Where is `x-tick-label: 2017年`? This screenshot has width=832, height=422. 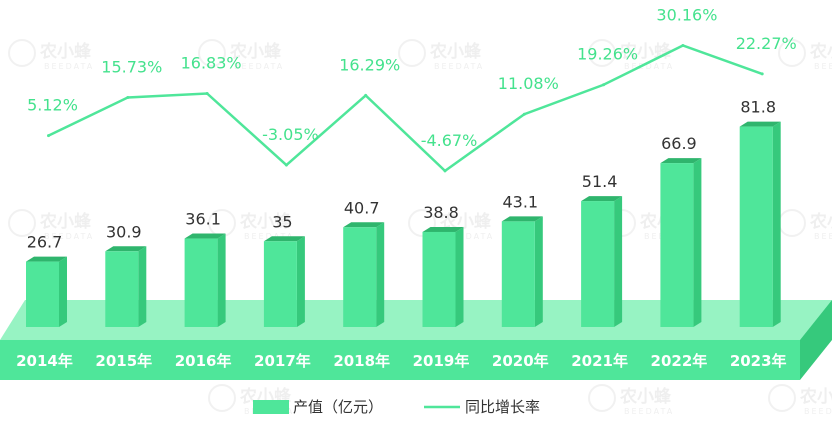 x-tick-label: 2017年 is located at coordinates (282, 361).